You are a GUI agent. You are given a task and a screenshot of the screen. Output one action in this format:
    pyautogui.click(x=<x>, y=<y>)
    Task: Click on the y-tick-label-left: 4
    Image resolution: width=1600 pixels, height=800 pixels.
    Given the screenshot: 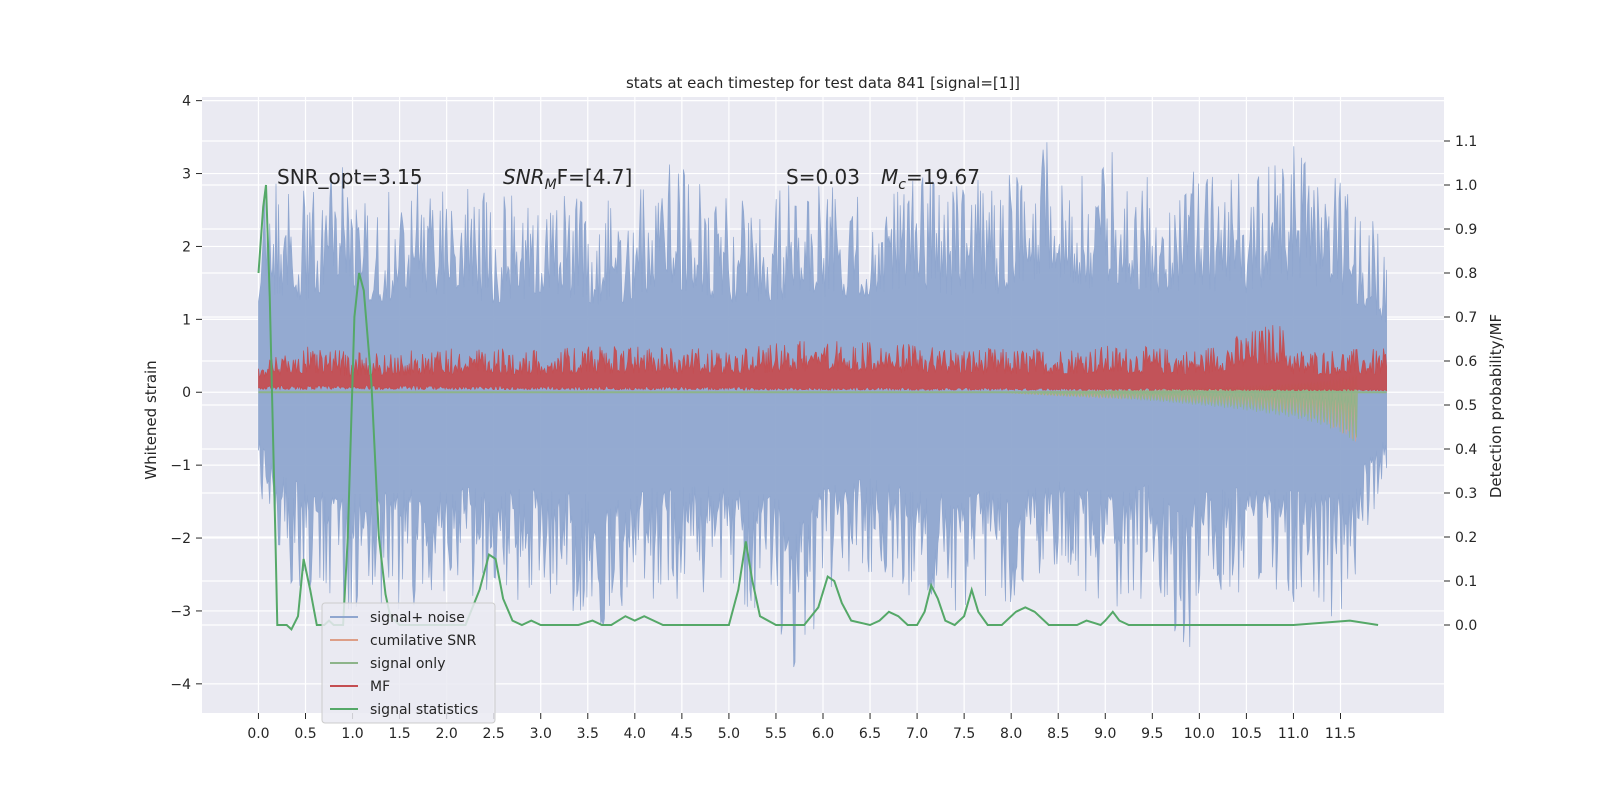 What is the action you would take?
    pyautogui.click(x=186, y=102)
    